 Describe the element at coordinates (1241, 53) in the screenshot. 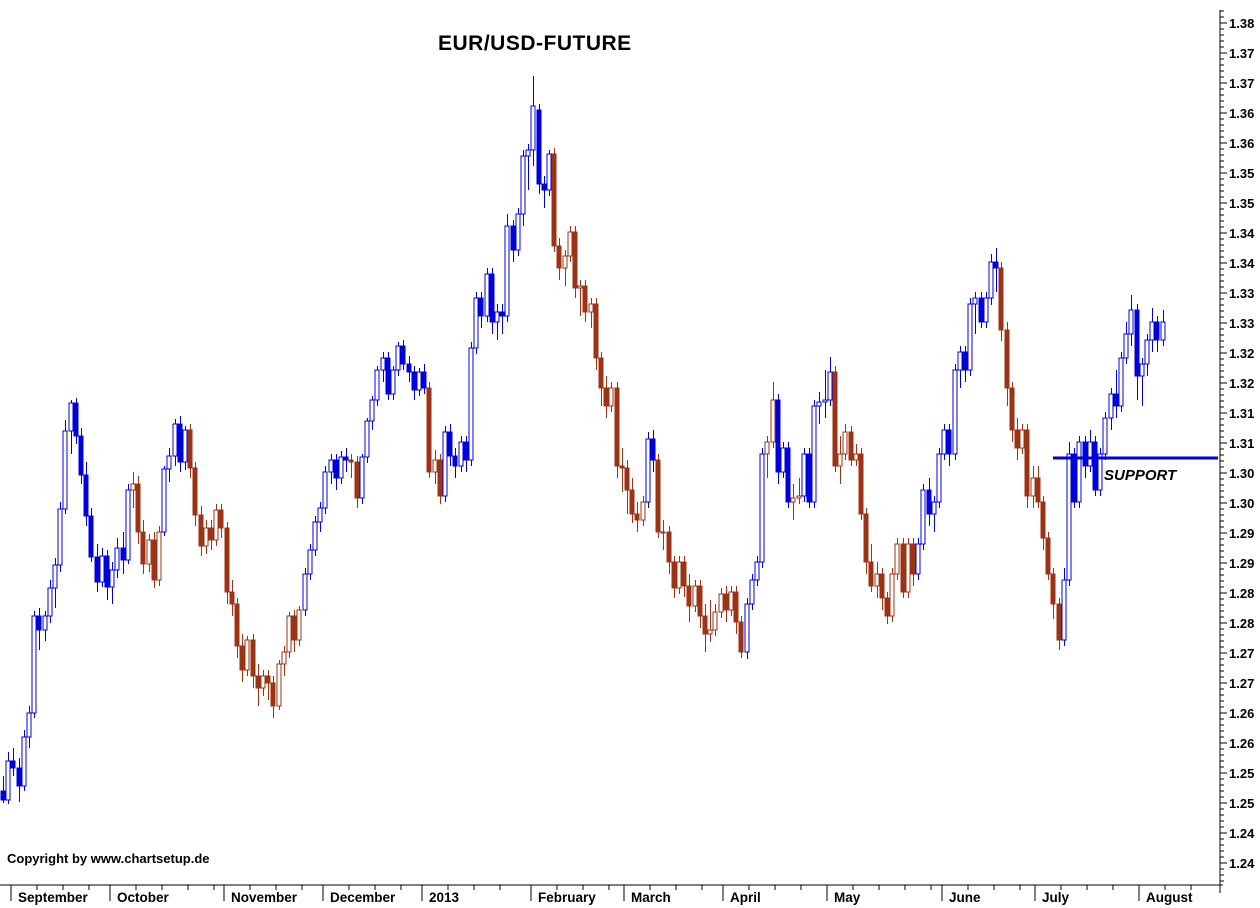

I see `y-axis-label: 1.37` at that location.